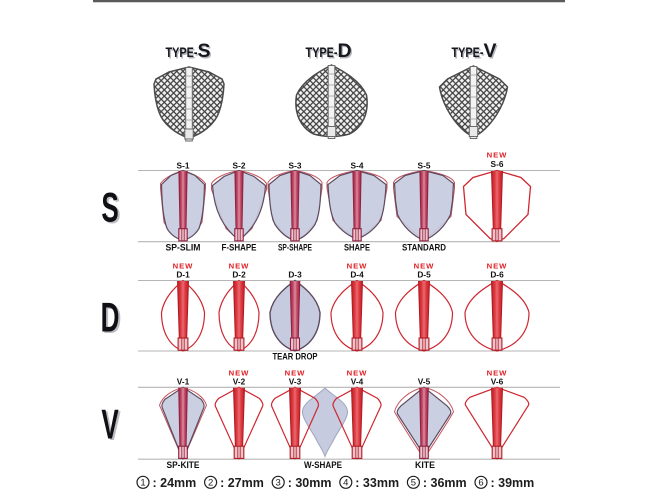 The height and width of the screenshot is (504, 659). What do you see at coordinates (175, 483) in the screenshot?
I see `svg-text:: 24mm: : 24mm` at bounding box center [175, 483].